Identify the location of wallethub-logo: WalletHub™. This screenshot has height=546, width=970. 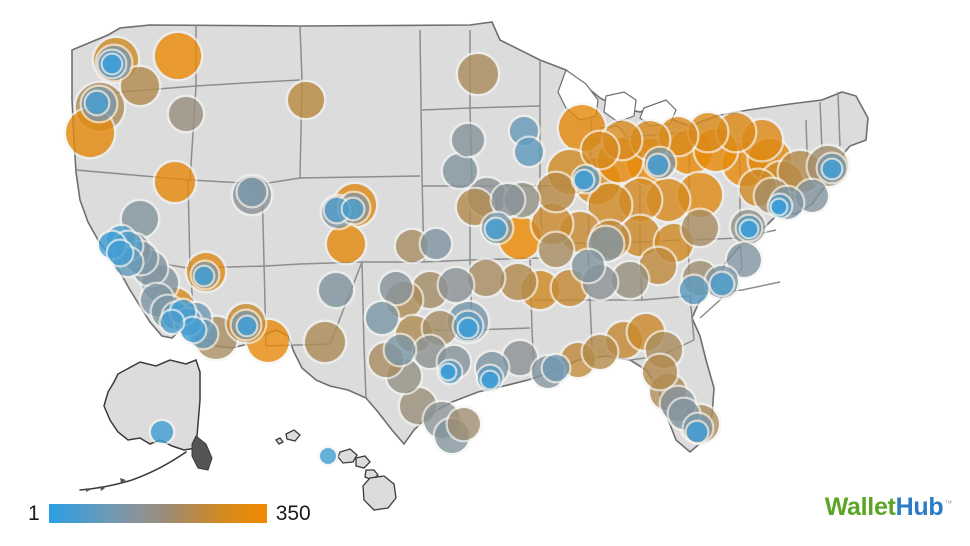
(888, 507).